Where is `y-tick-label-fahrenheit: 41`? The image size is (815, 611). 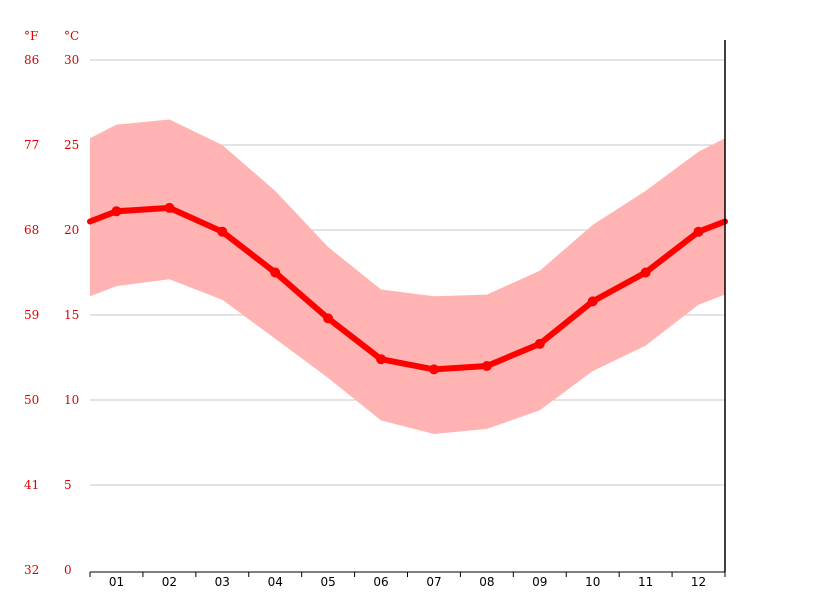 y-tick-label-fahrenheit: 41 is located at coordinates (31, 485).